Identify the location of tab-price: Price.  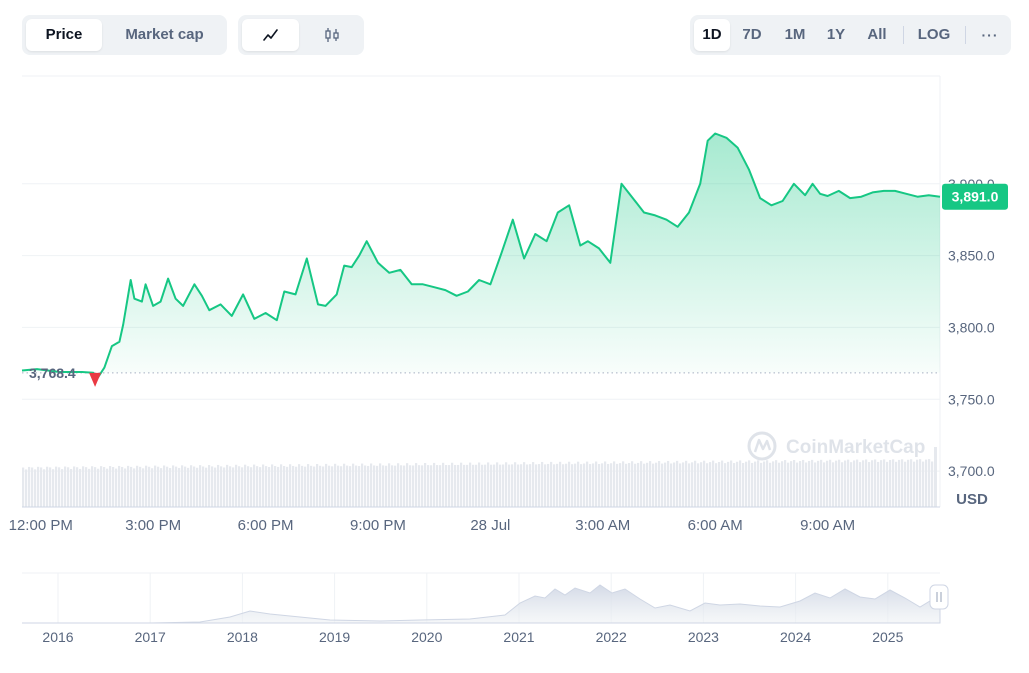
(64, 35).